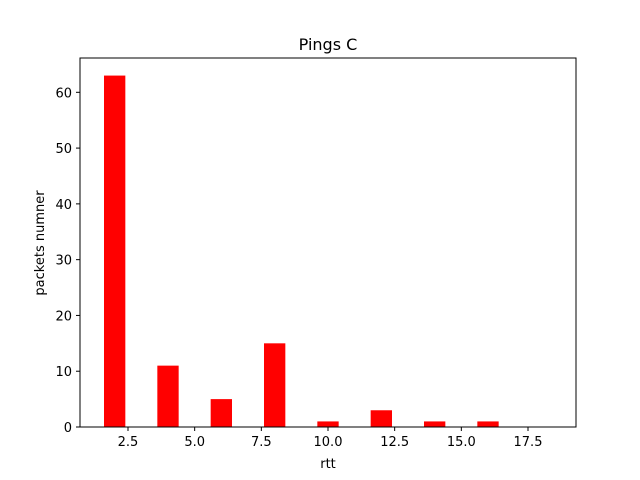  I want to click on x-tick-label: 15.0, so click(461, 442).